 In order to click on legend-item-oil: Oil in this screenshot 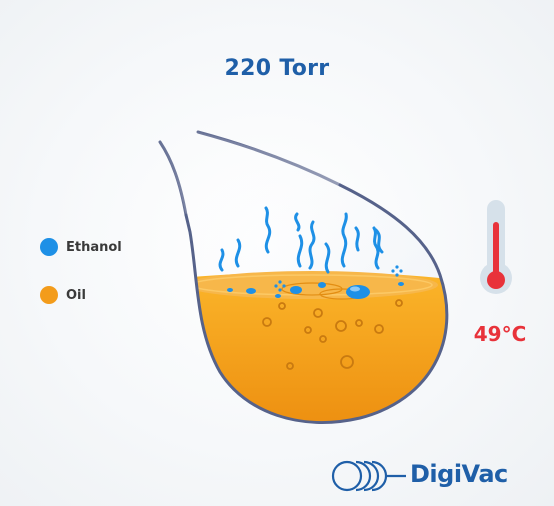, I will do `click(63, 295)`.